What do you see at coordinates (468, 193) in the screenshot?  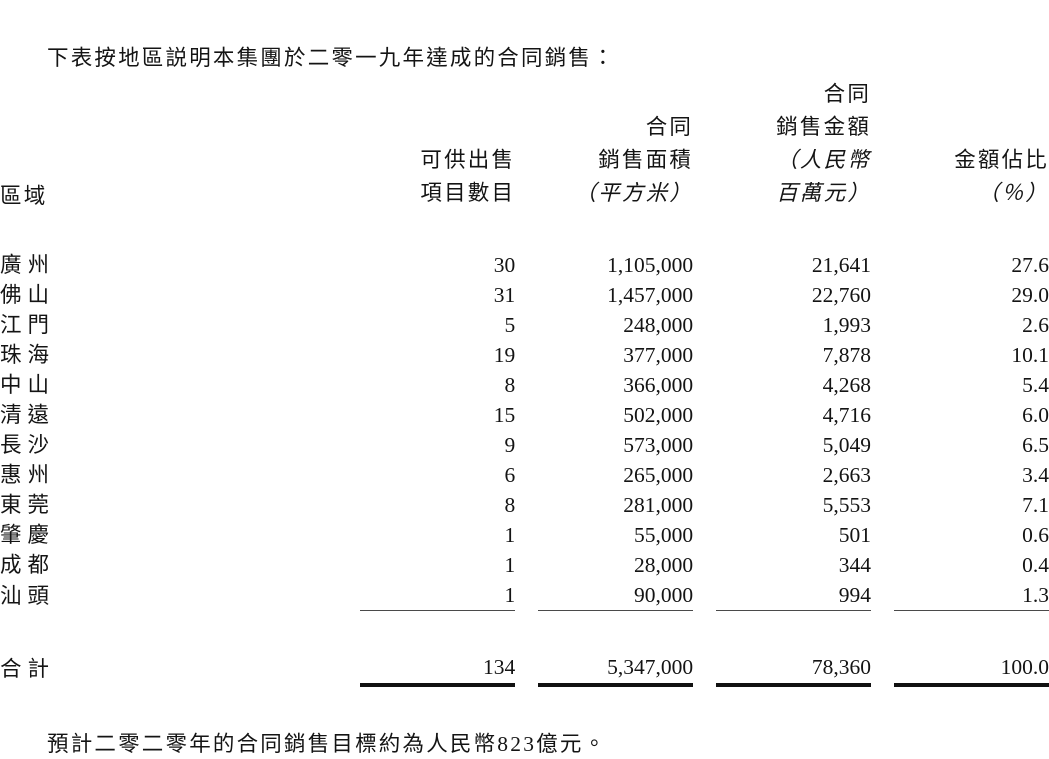 I see `header-col-projects-line2: 項目數目` at bounding box center [468, 193].